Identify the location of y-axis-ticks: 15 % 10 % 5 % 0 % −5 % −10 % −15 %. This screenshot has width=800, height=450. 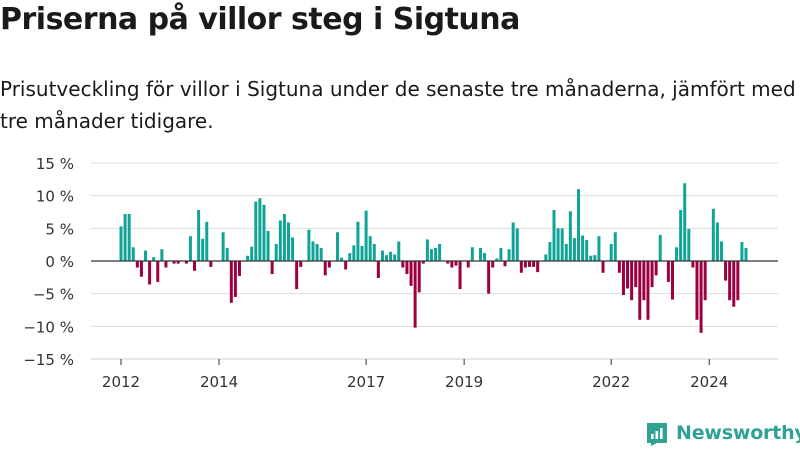
(48, 262).